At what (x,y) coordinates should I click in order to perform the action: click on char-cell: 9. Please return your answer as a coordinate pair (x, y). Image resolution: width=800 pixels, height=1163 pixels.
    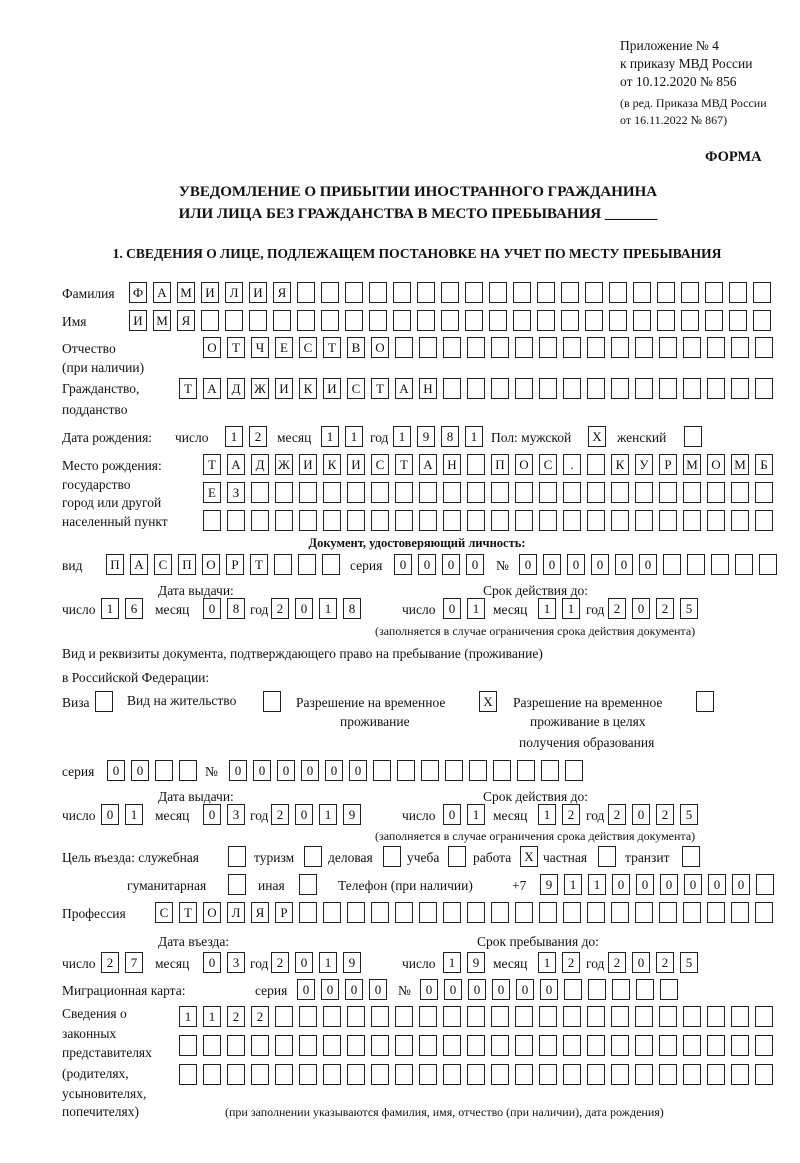
    Looking at the image, I should click on (476, 962).